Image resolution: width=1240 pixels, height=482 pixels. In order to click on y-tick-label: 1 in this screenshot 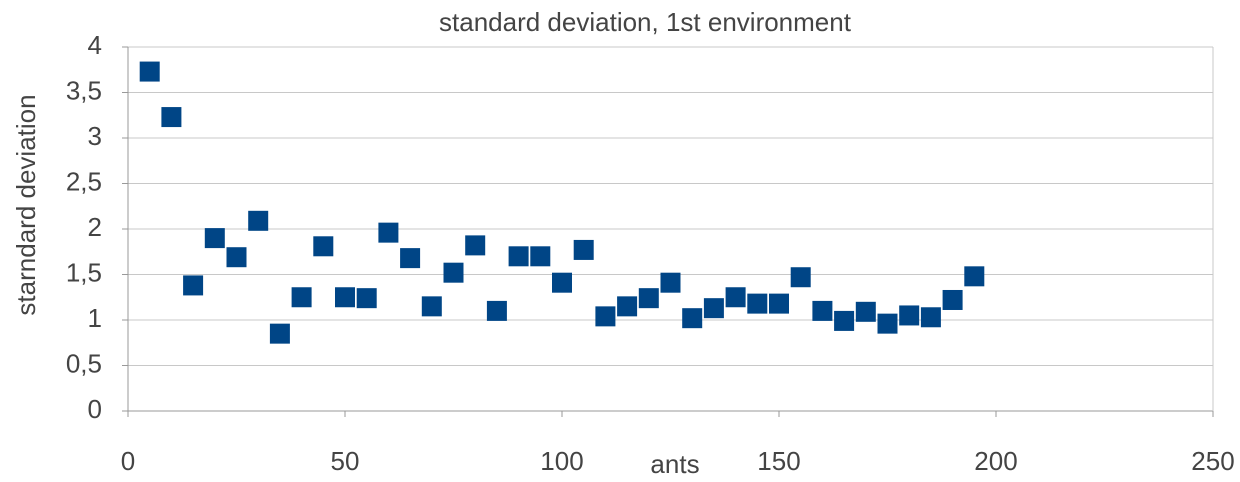, I will do `click(95, 318)`.